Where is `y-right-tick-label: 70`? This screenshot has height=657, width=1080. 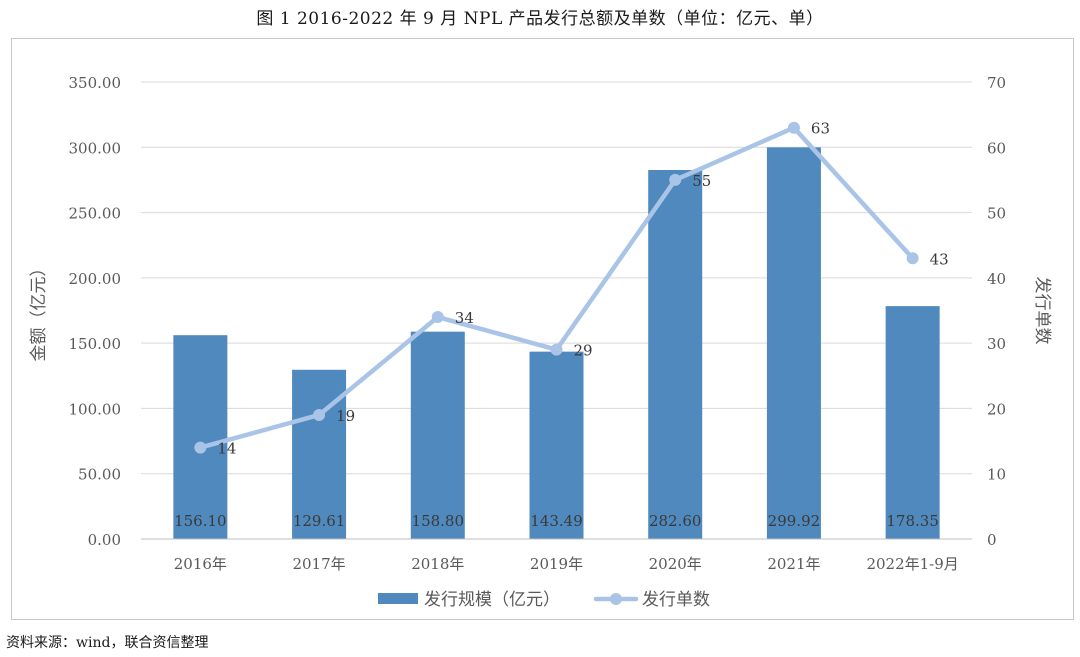
y-right-tick-label: 70 is located at coordinates (996, 83).